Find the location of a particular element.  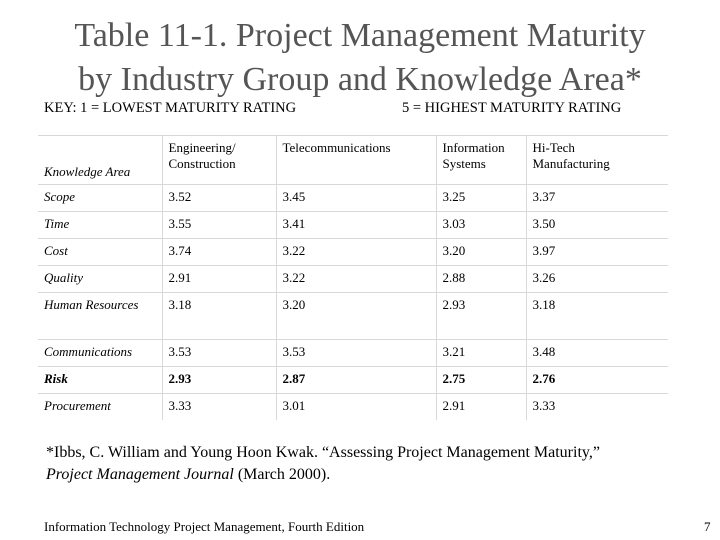

header-line: Construction is located at coordinates (202, 163).